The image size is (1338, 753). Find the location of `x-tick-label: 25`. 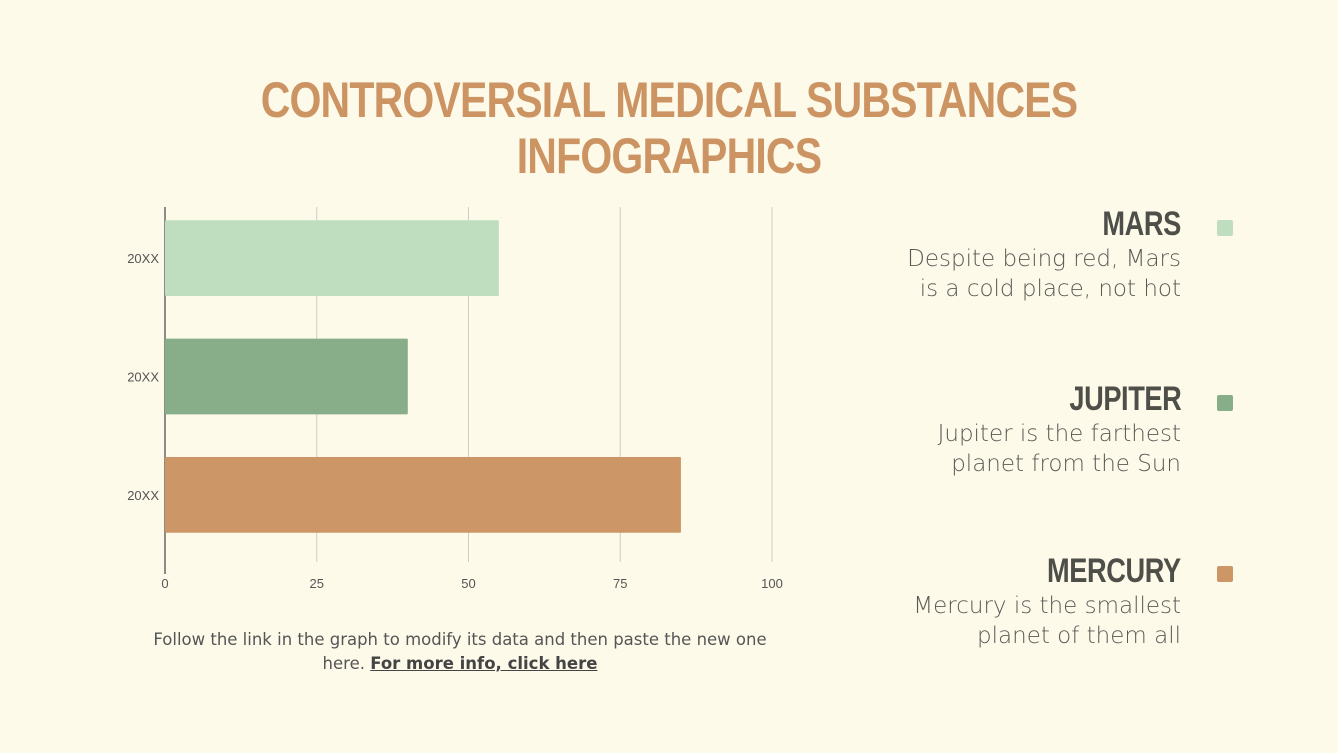

x-tick-label: 25 is located at coordinates (317, 583).